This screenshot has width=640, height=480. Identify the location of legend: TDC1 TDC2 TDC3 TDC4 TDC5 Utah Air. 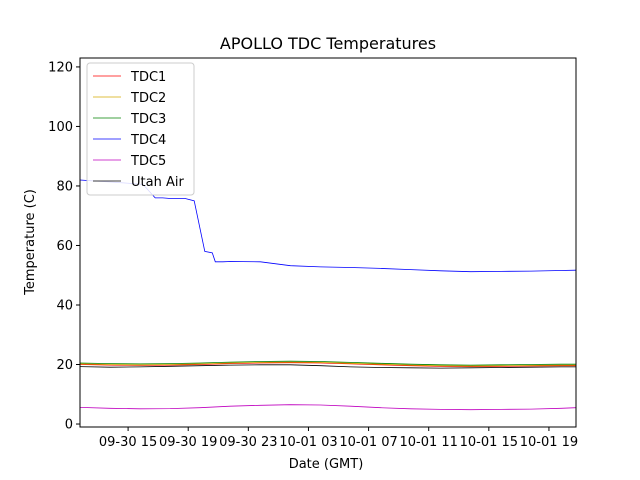
(140, 129).